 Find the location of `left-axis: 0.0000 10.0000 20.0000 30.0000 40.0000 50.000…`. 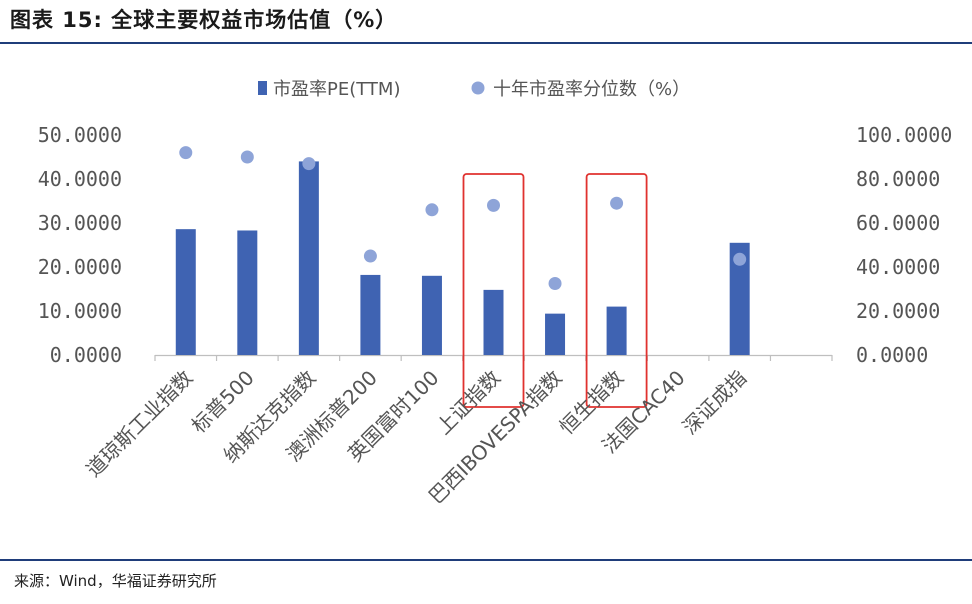

left-axis: 0.0000 10.0000 20.0000 30.0000 40.0000 50.000… is located at coordinates (80, 245).